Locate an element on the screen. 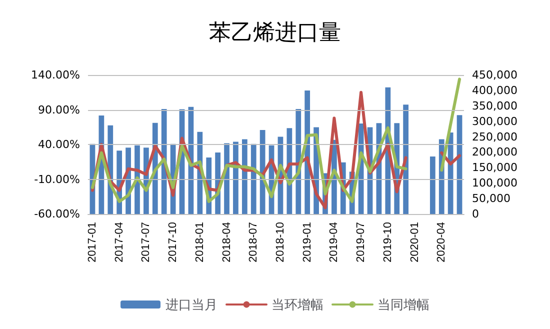 The height and width of the screenshot is (329, 550). chart-title: 苯乙烯进口量 is located at coordinates (275, 32).